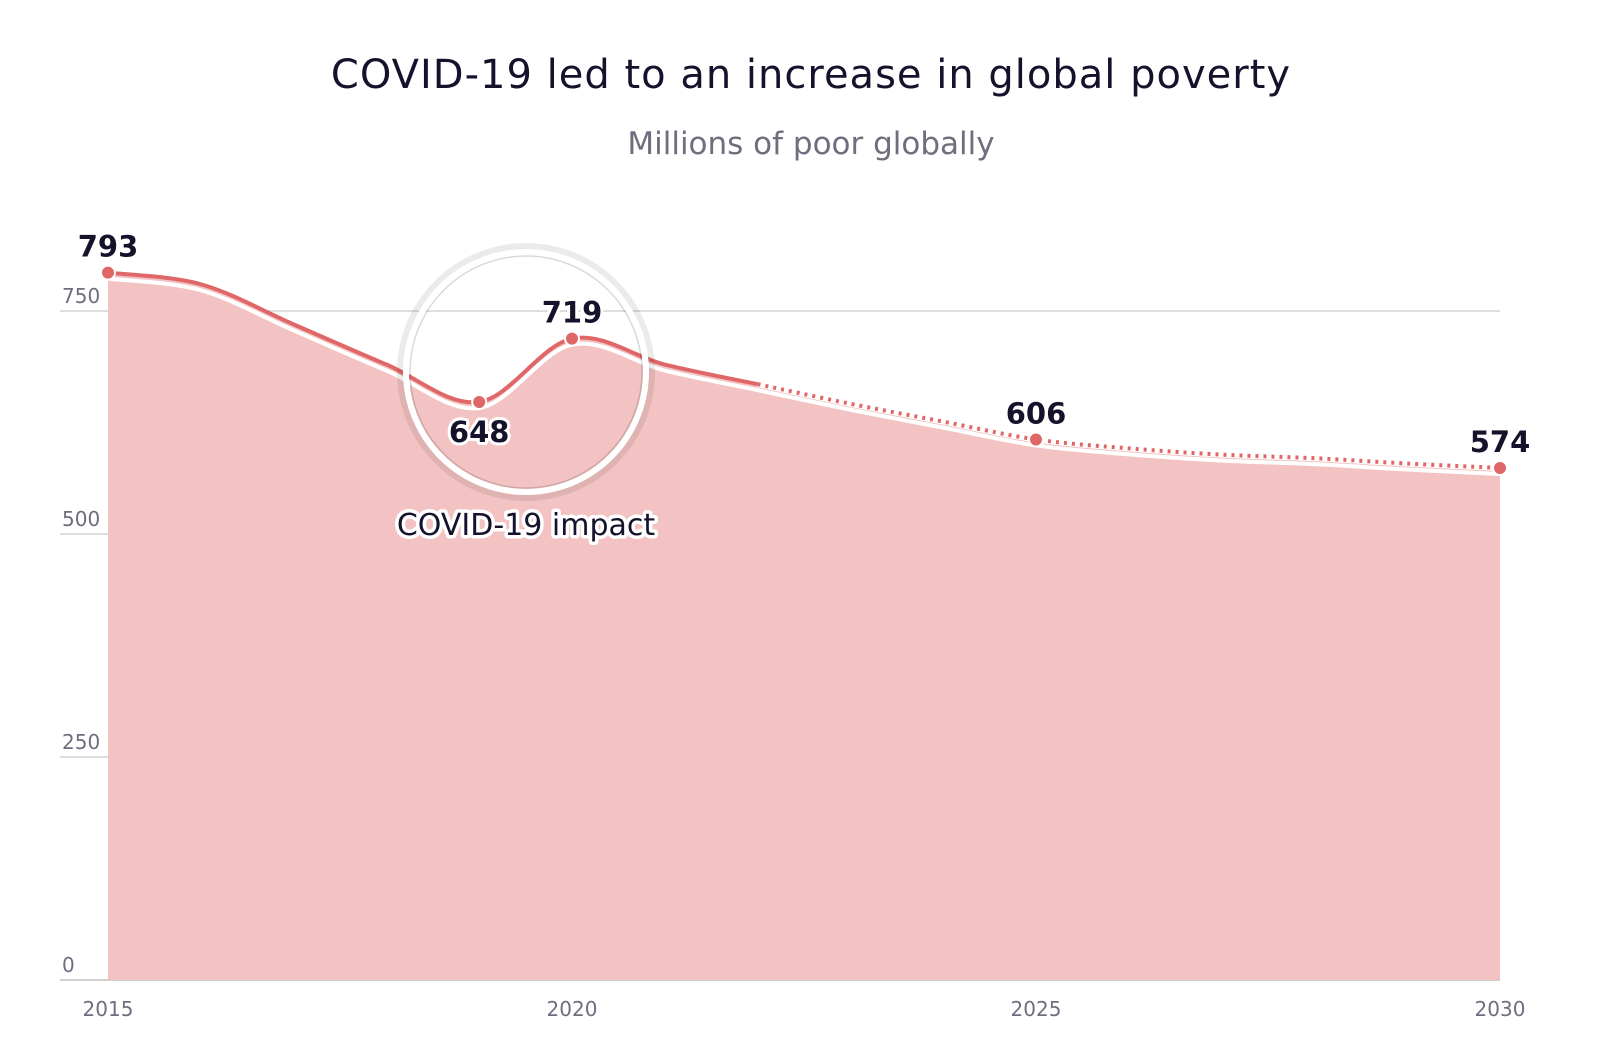 This screenshot has height=1060, width=1622. I want to click on covid-magnifier-circle, so click(526, 372).